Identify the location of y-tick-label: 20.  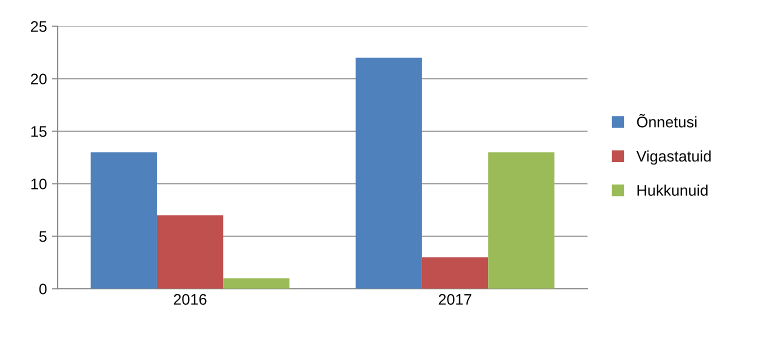
(38, 79).